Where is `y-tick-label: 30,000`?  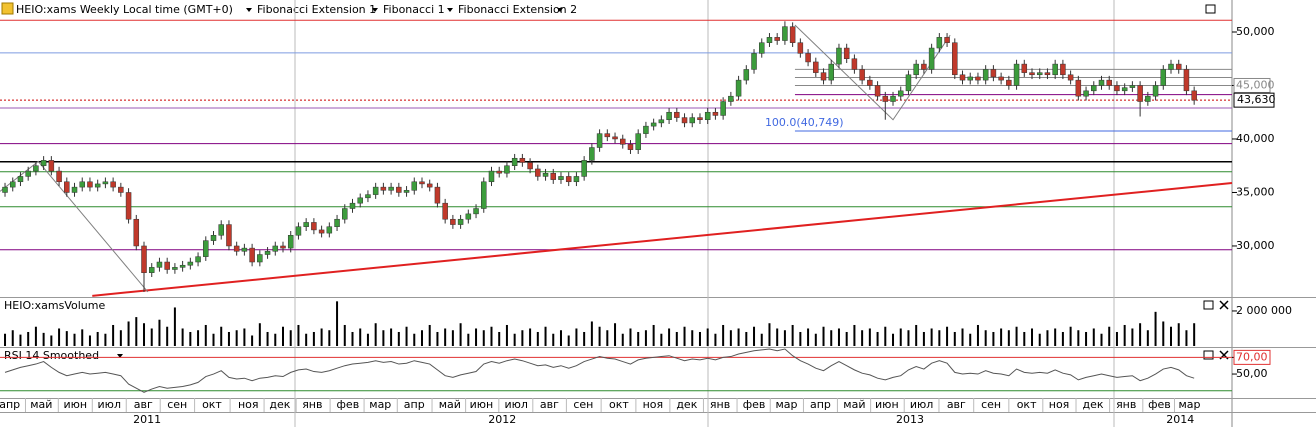
y-tick-label: 30,000 is located at coordinates (1255, 245).